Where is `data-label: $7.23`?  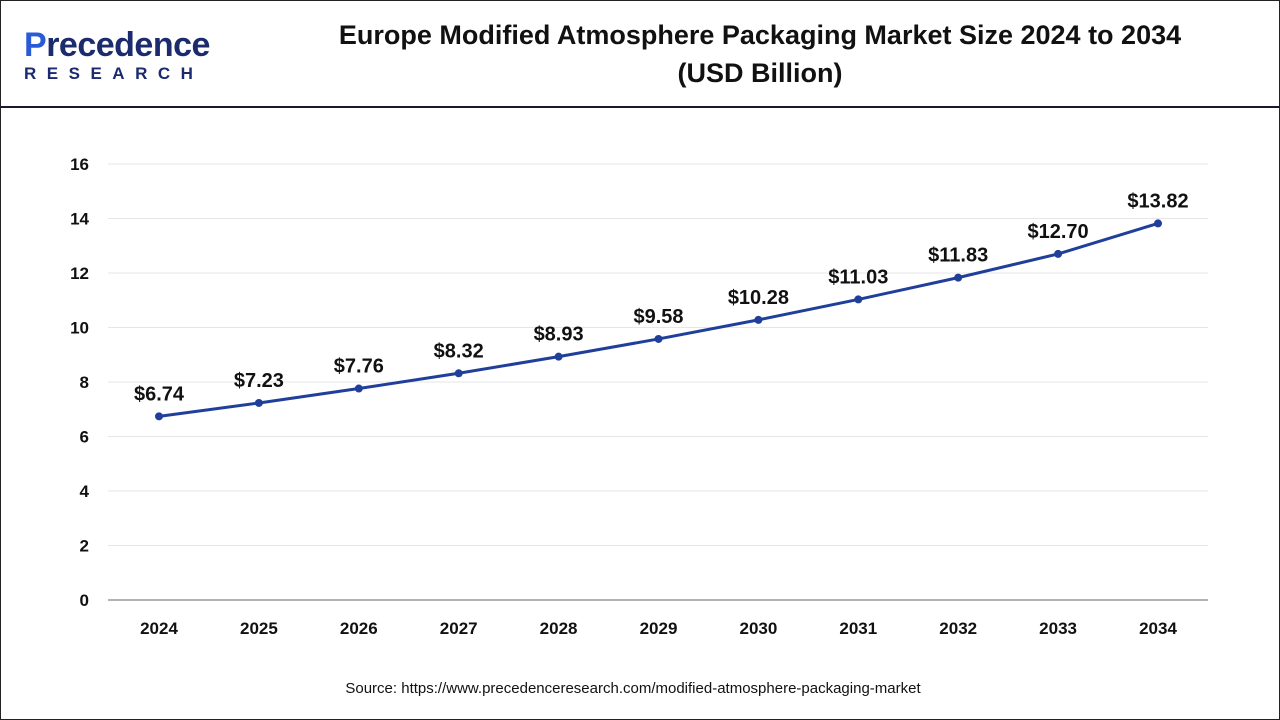 data-label: $7.23 is located at coordinates (259, 381).